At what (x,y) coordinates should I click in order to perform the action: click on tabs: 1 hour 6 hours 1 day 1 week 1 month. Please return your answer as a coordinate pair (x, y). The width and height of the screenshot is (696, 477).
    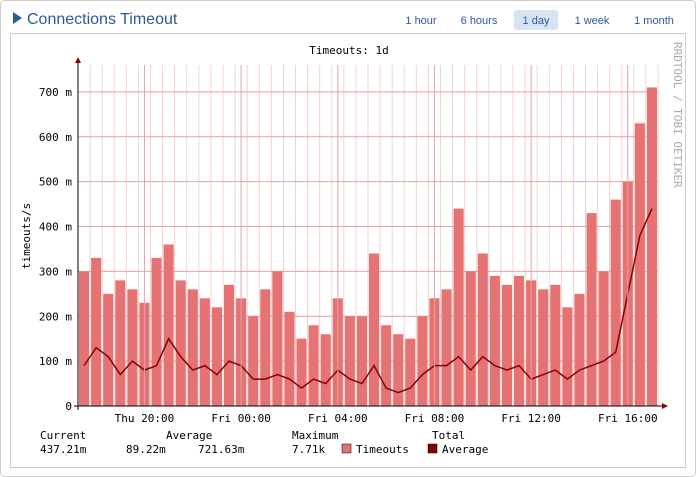
    Looking at the image, I should click on (539, 20).